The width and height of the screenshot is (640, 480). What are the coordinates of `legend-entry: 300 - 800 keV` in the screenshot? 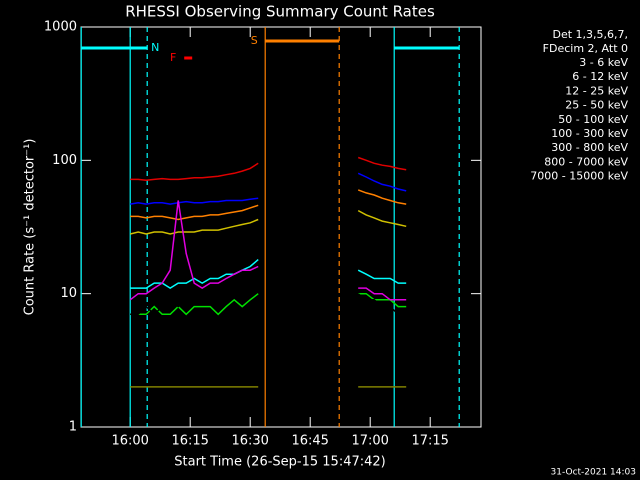 It's located at (589, 147).